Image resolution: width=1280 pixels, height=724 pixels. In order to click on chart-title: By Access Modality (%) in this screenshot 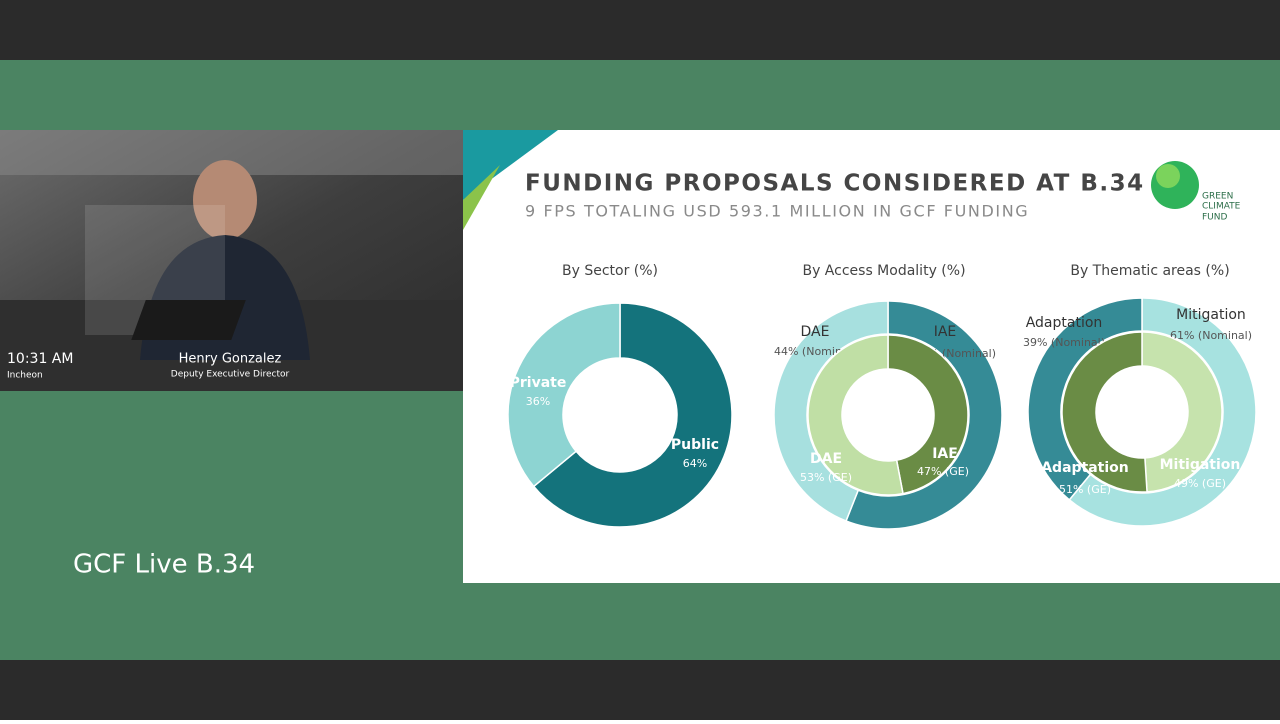, I will do `click(883, 271)`.